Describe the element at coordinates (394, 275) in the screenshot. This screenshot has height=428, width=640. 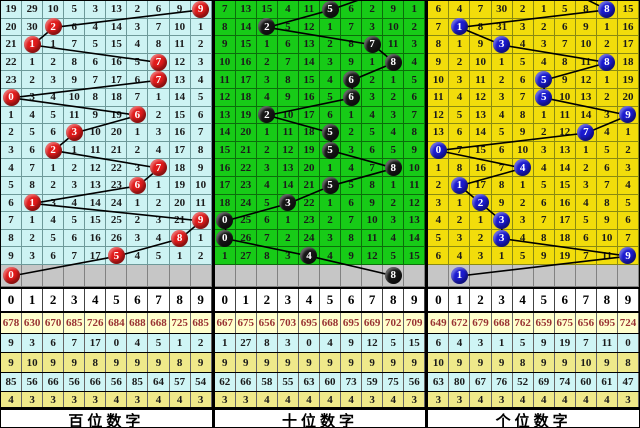
I see `pending-row-cell: 8` at that location.